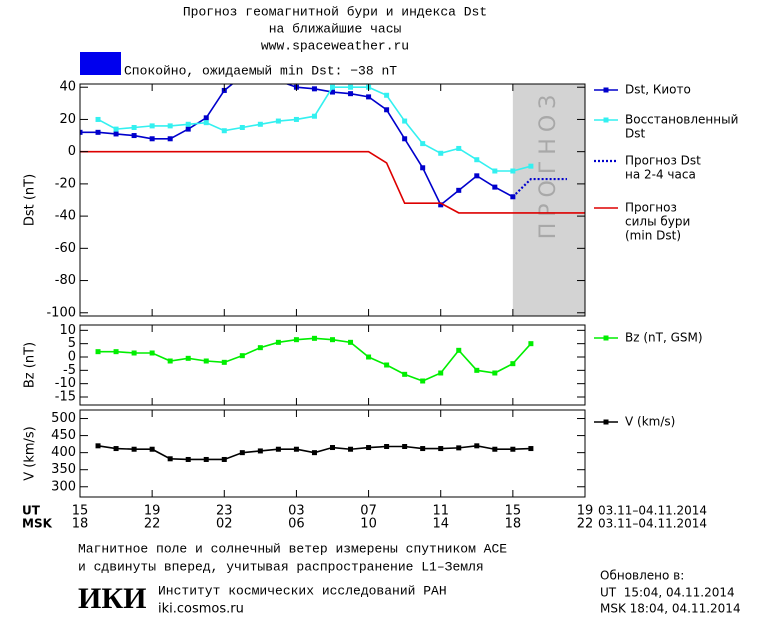 This screenshot has width=760, height=620. Describe the element at coordinates (224, 511) in the screenshot. I see `x-tick-label: 23` at that location.